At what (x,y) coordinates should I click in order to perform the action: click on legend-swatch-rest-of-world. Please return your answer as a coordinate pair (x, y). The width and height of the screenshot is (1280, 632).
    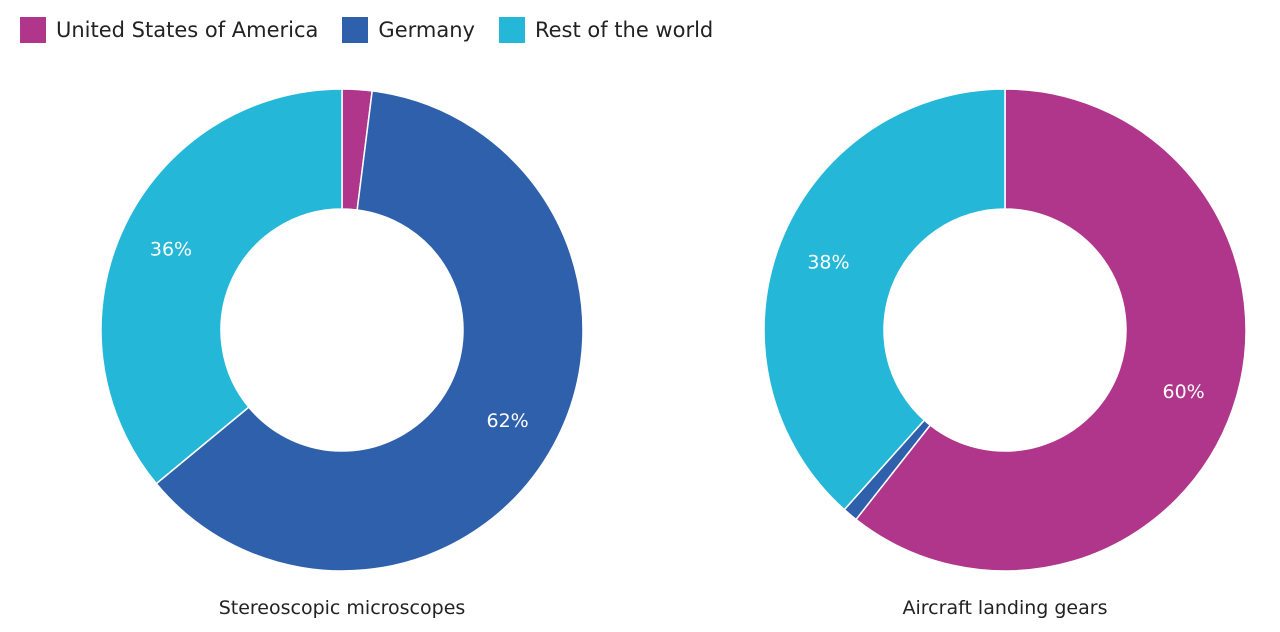
    Looking at the image, I should click on (511, 30).